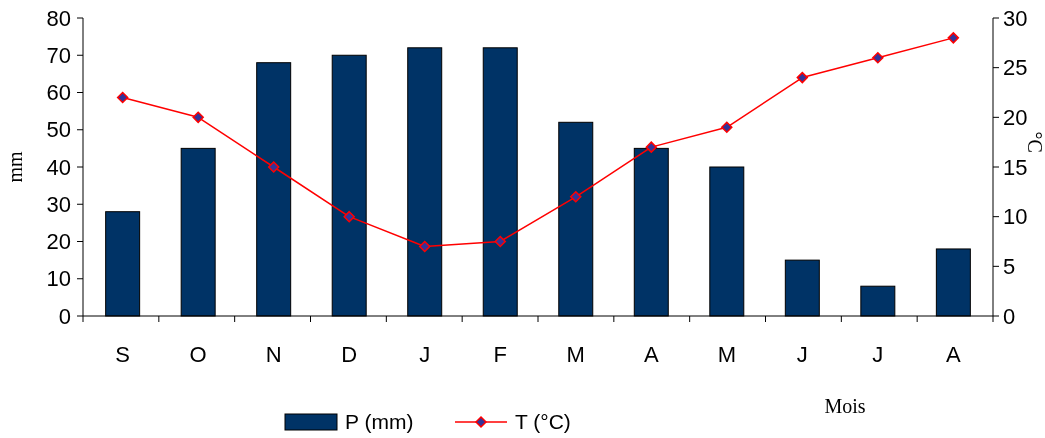 This screenshot has width=1045, height=438. I want to click on y-tick-label: 10, so click(58, 279).